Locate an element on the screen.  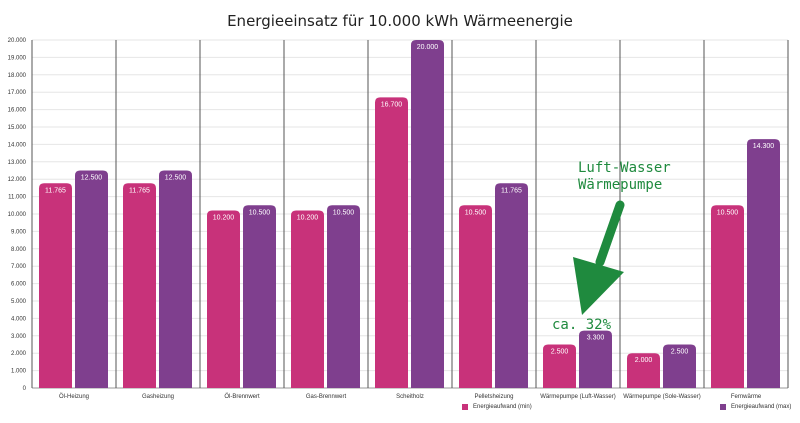
x-tick-label: Öl-Brennwert is located at coordinates (242, 396).